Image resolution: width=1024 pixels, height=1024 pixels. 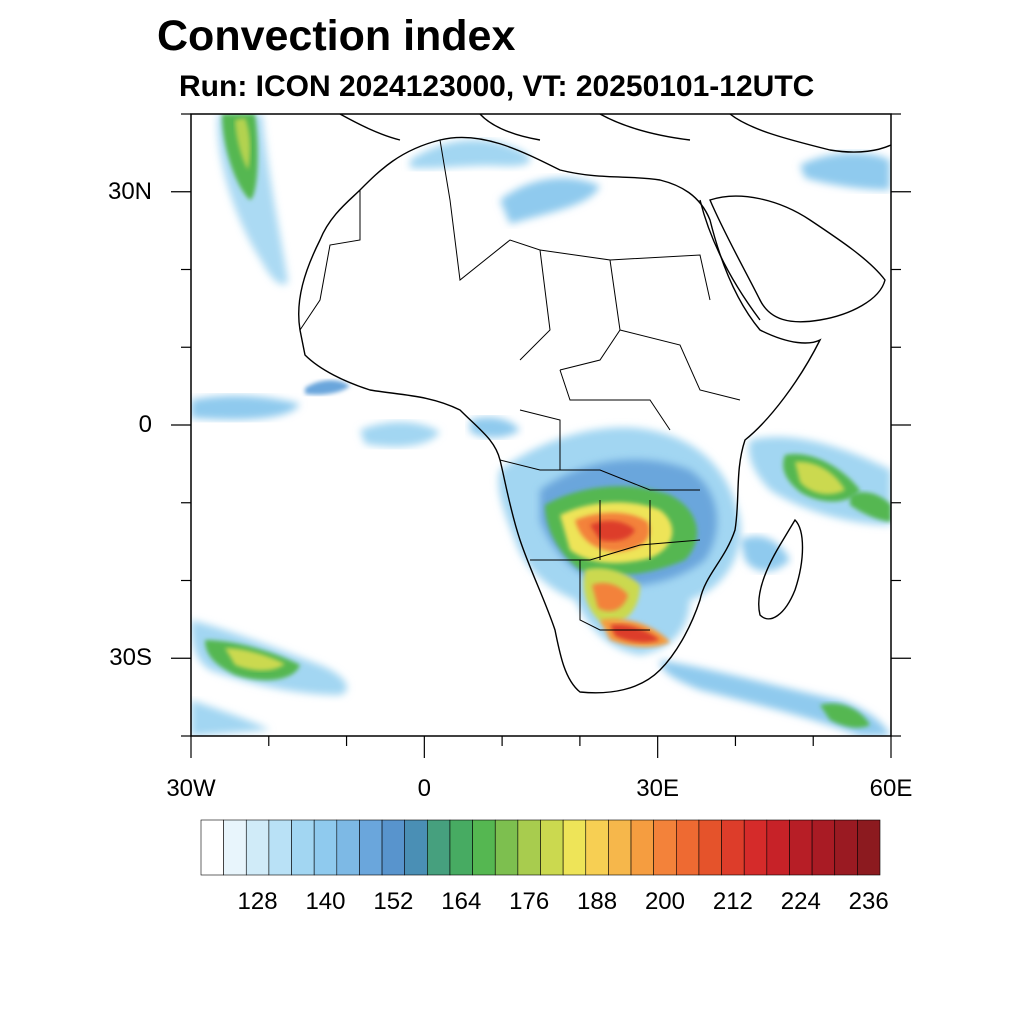 I want to click on colorbar-label: 140, so click(x=325, y=901).